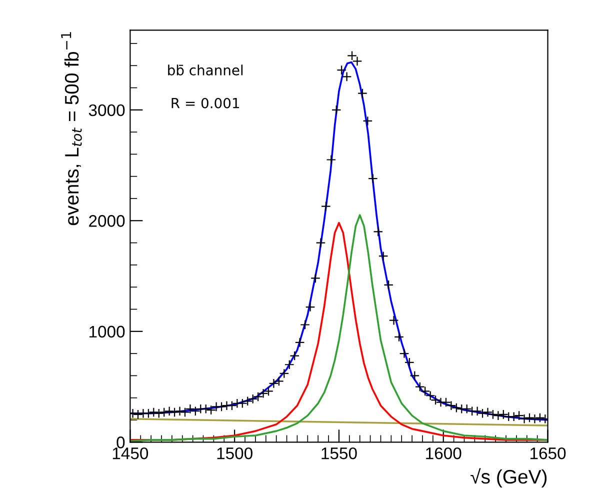  What do you see at coordinates (71, 129) in the screenshot?
I see `y-axis-title: events, L$_{tot}$ = 500 fb$^{−1}$` at bounding box center [71, 129].